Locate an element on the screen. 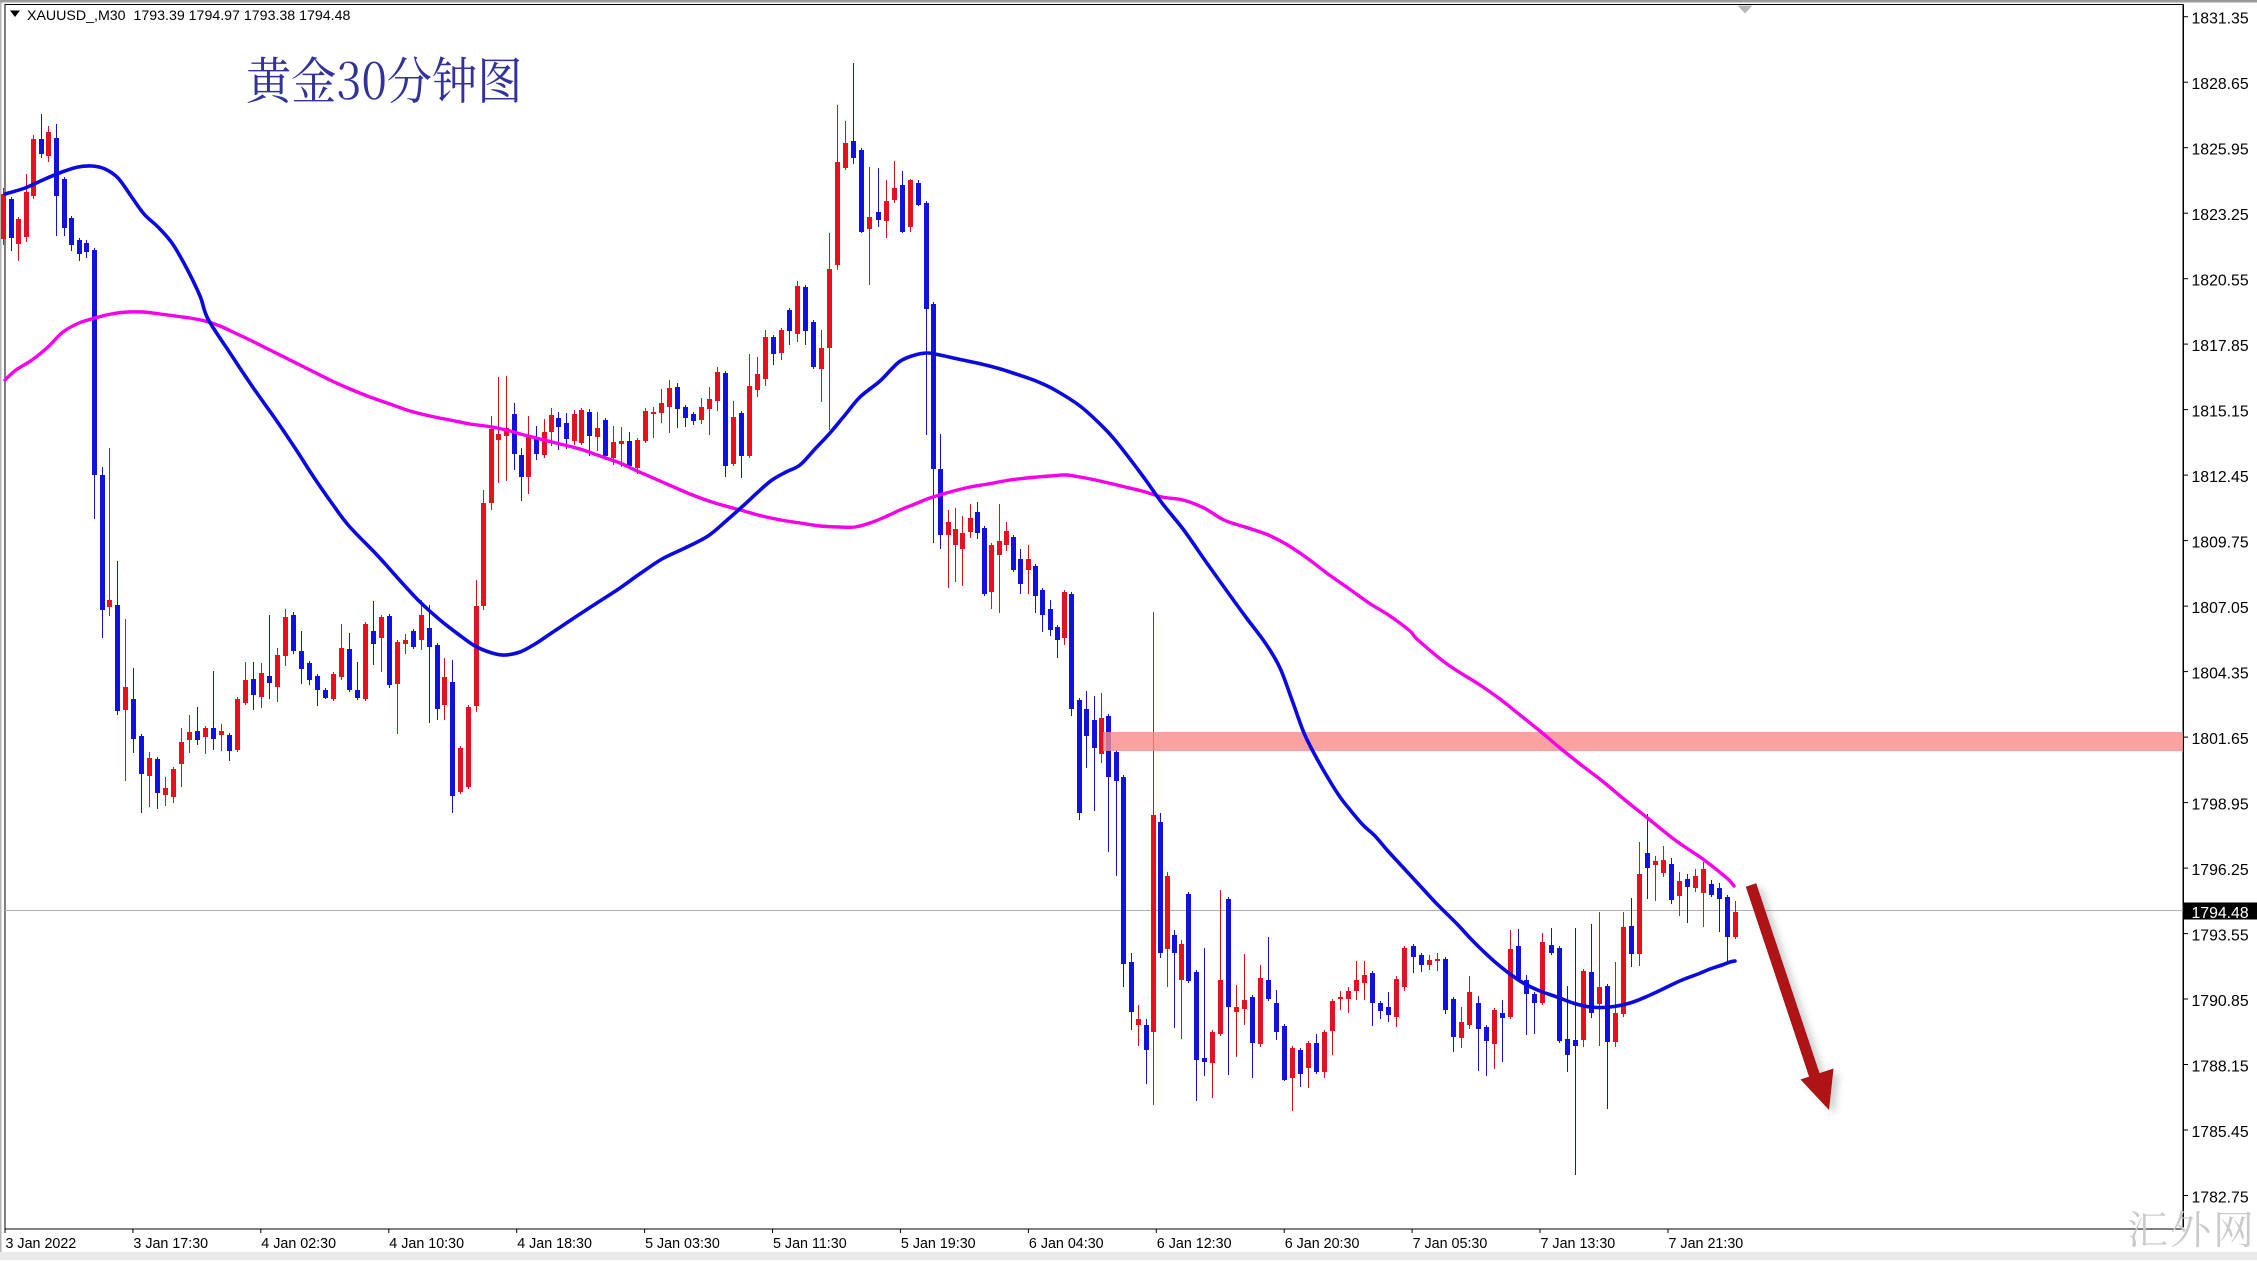 The width and height of the screenshot is (2257, 1265). svg-text: 6 Jan 20:30 is located at coordinates (1322, 1244).